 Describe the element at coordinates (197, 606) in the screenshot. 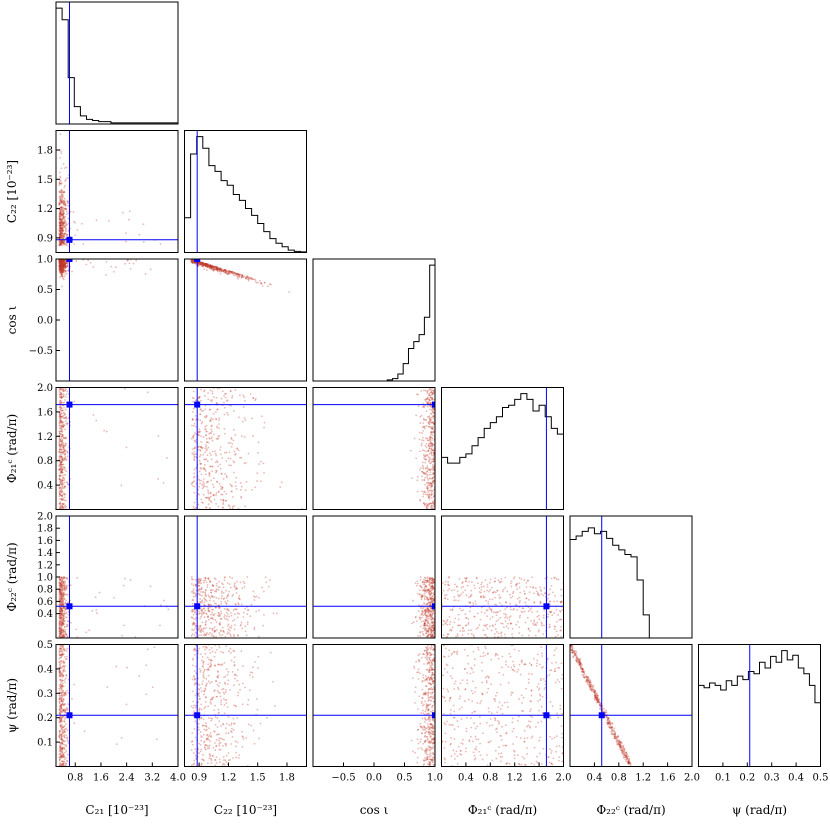

I see `truth-marker` at that location.